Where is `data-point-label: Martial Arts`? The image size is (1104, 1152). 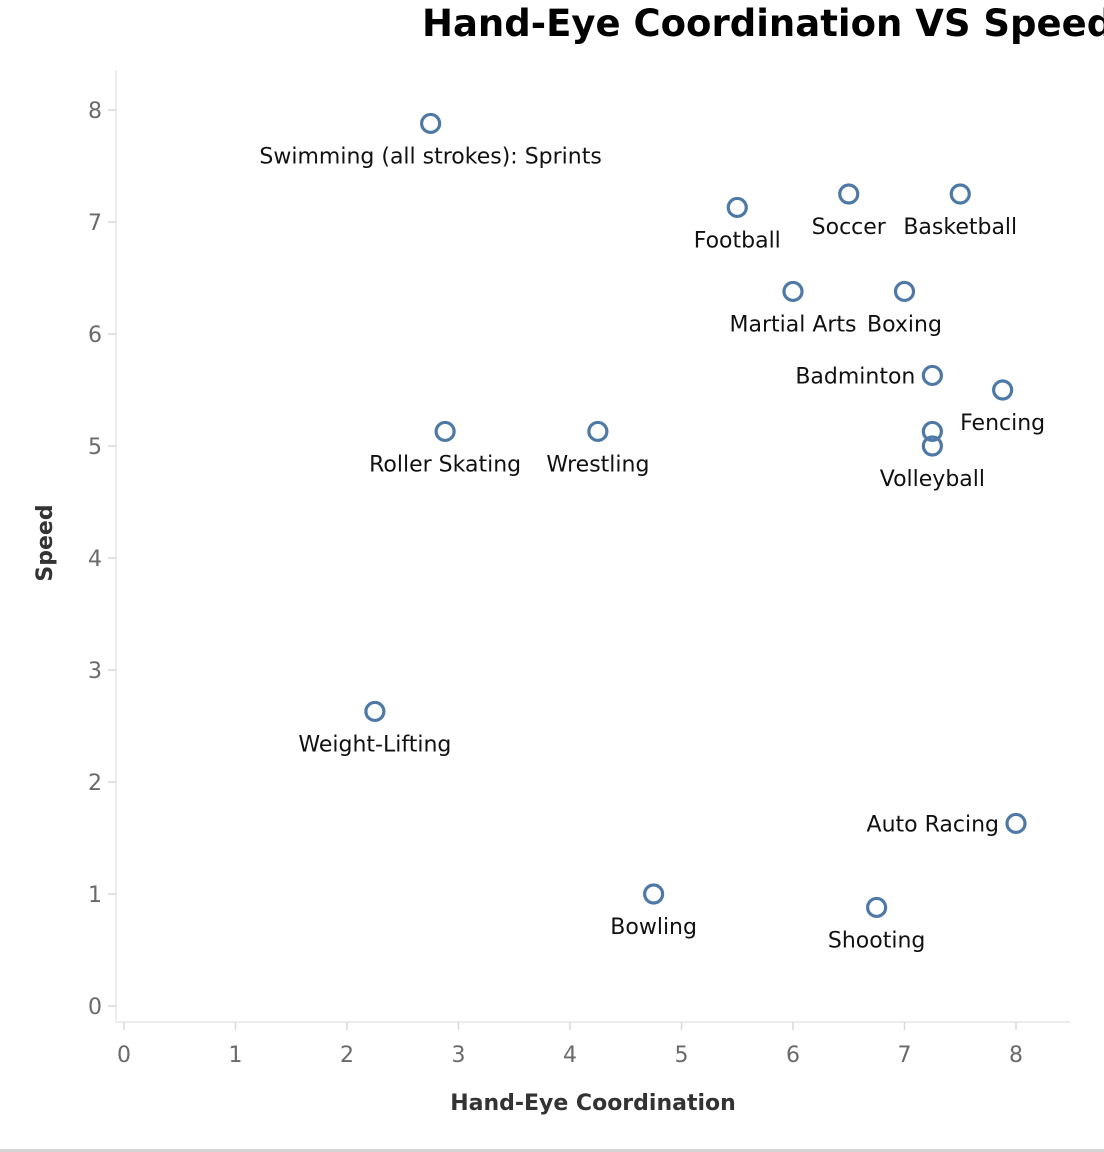 data-point-label: Martial Arts is located at coordinates (792, 324).